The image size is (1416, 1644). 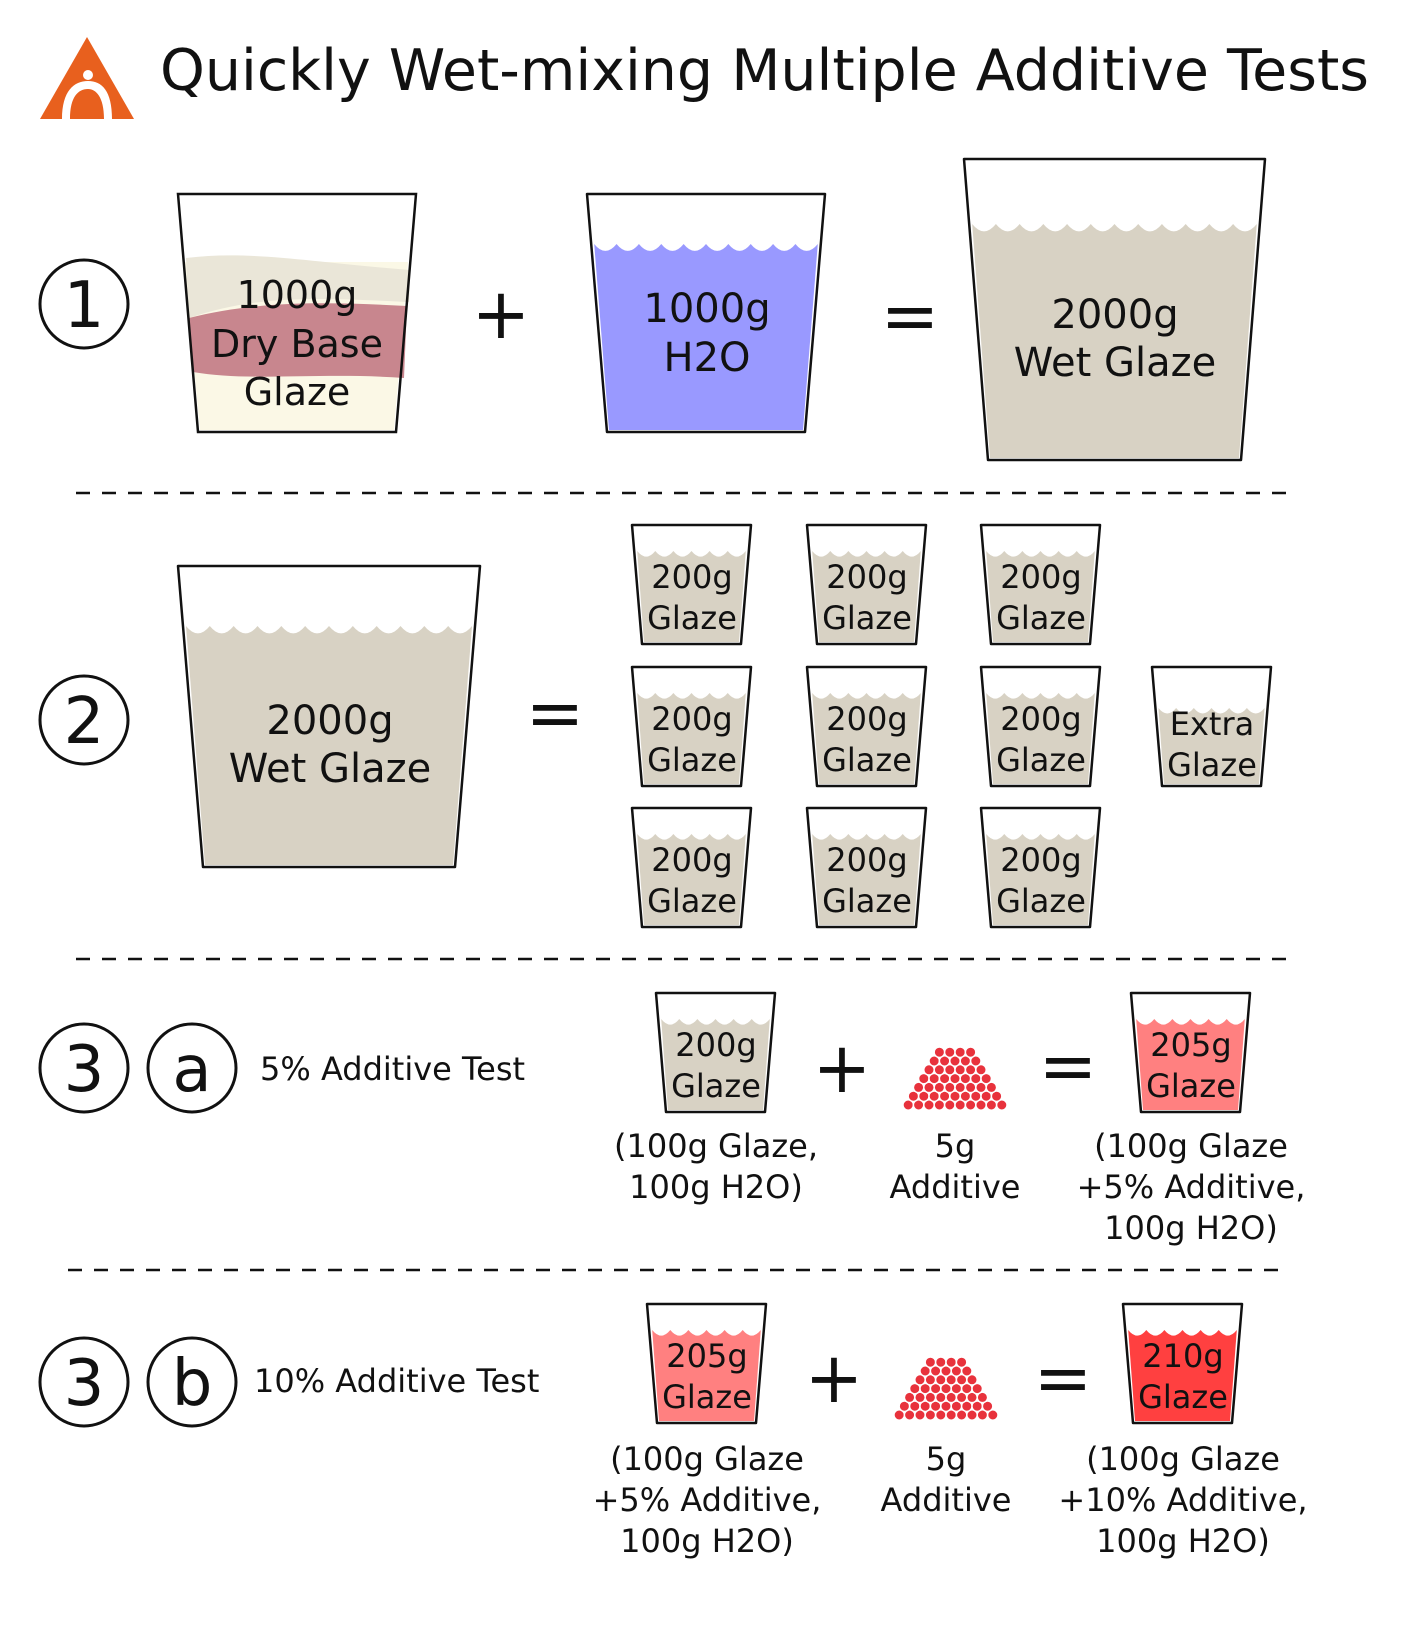 I want to click on plus-sign: +, so click(x=842, y=1068).